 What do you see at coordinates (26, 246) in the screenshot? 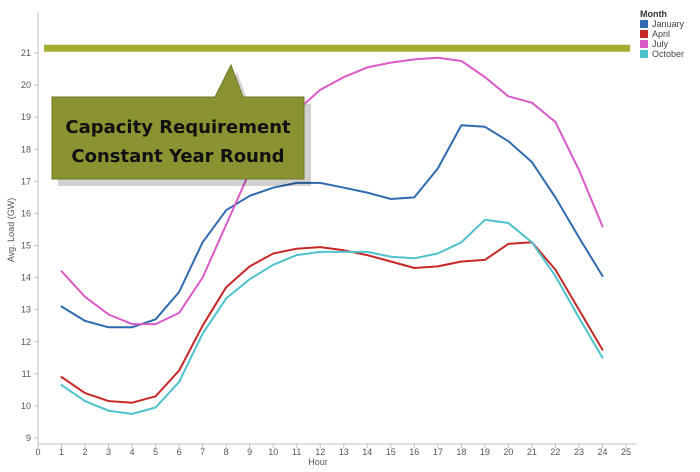
I see `y-tick-label: 15` at bounding box center [26, 246].